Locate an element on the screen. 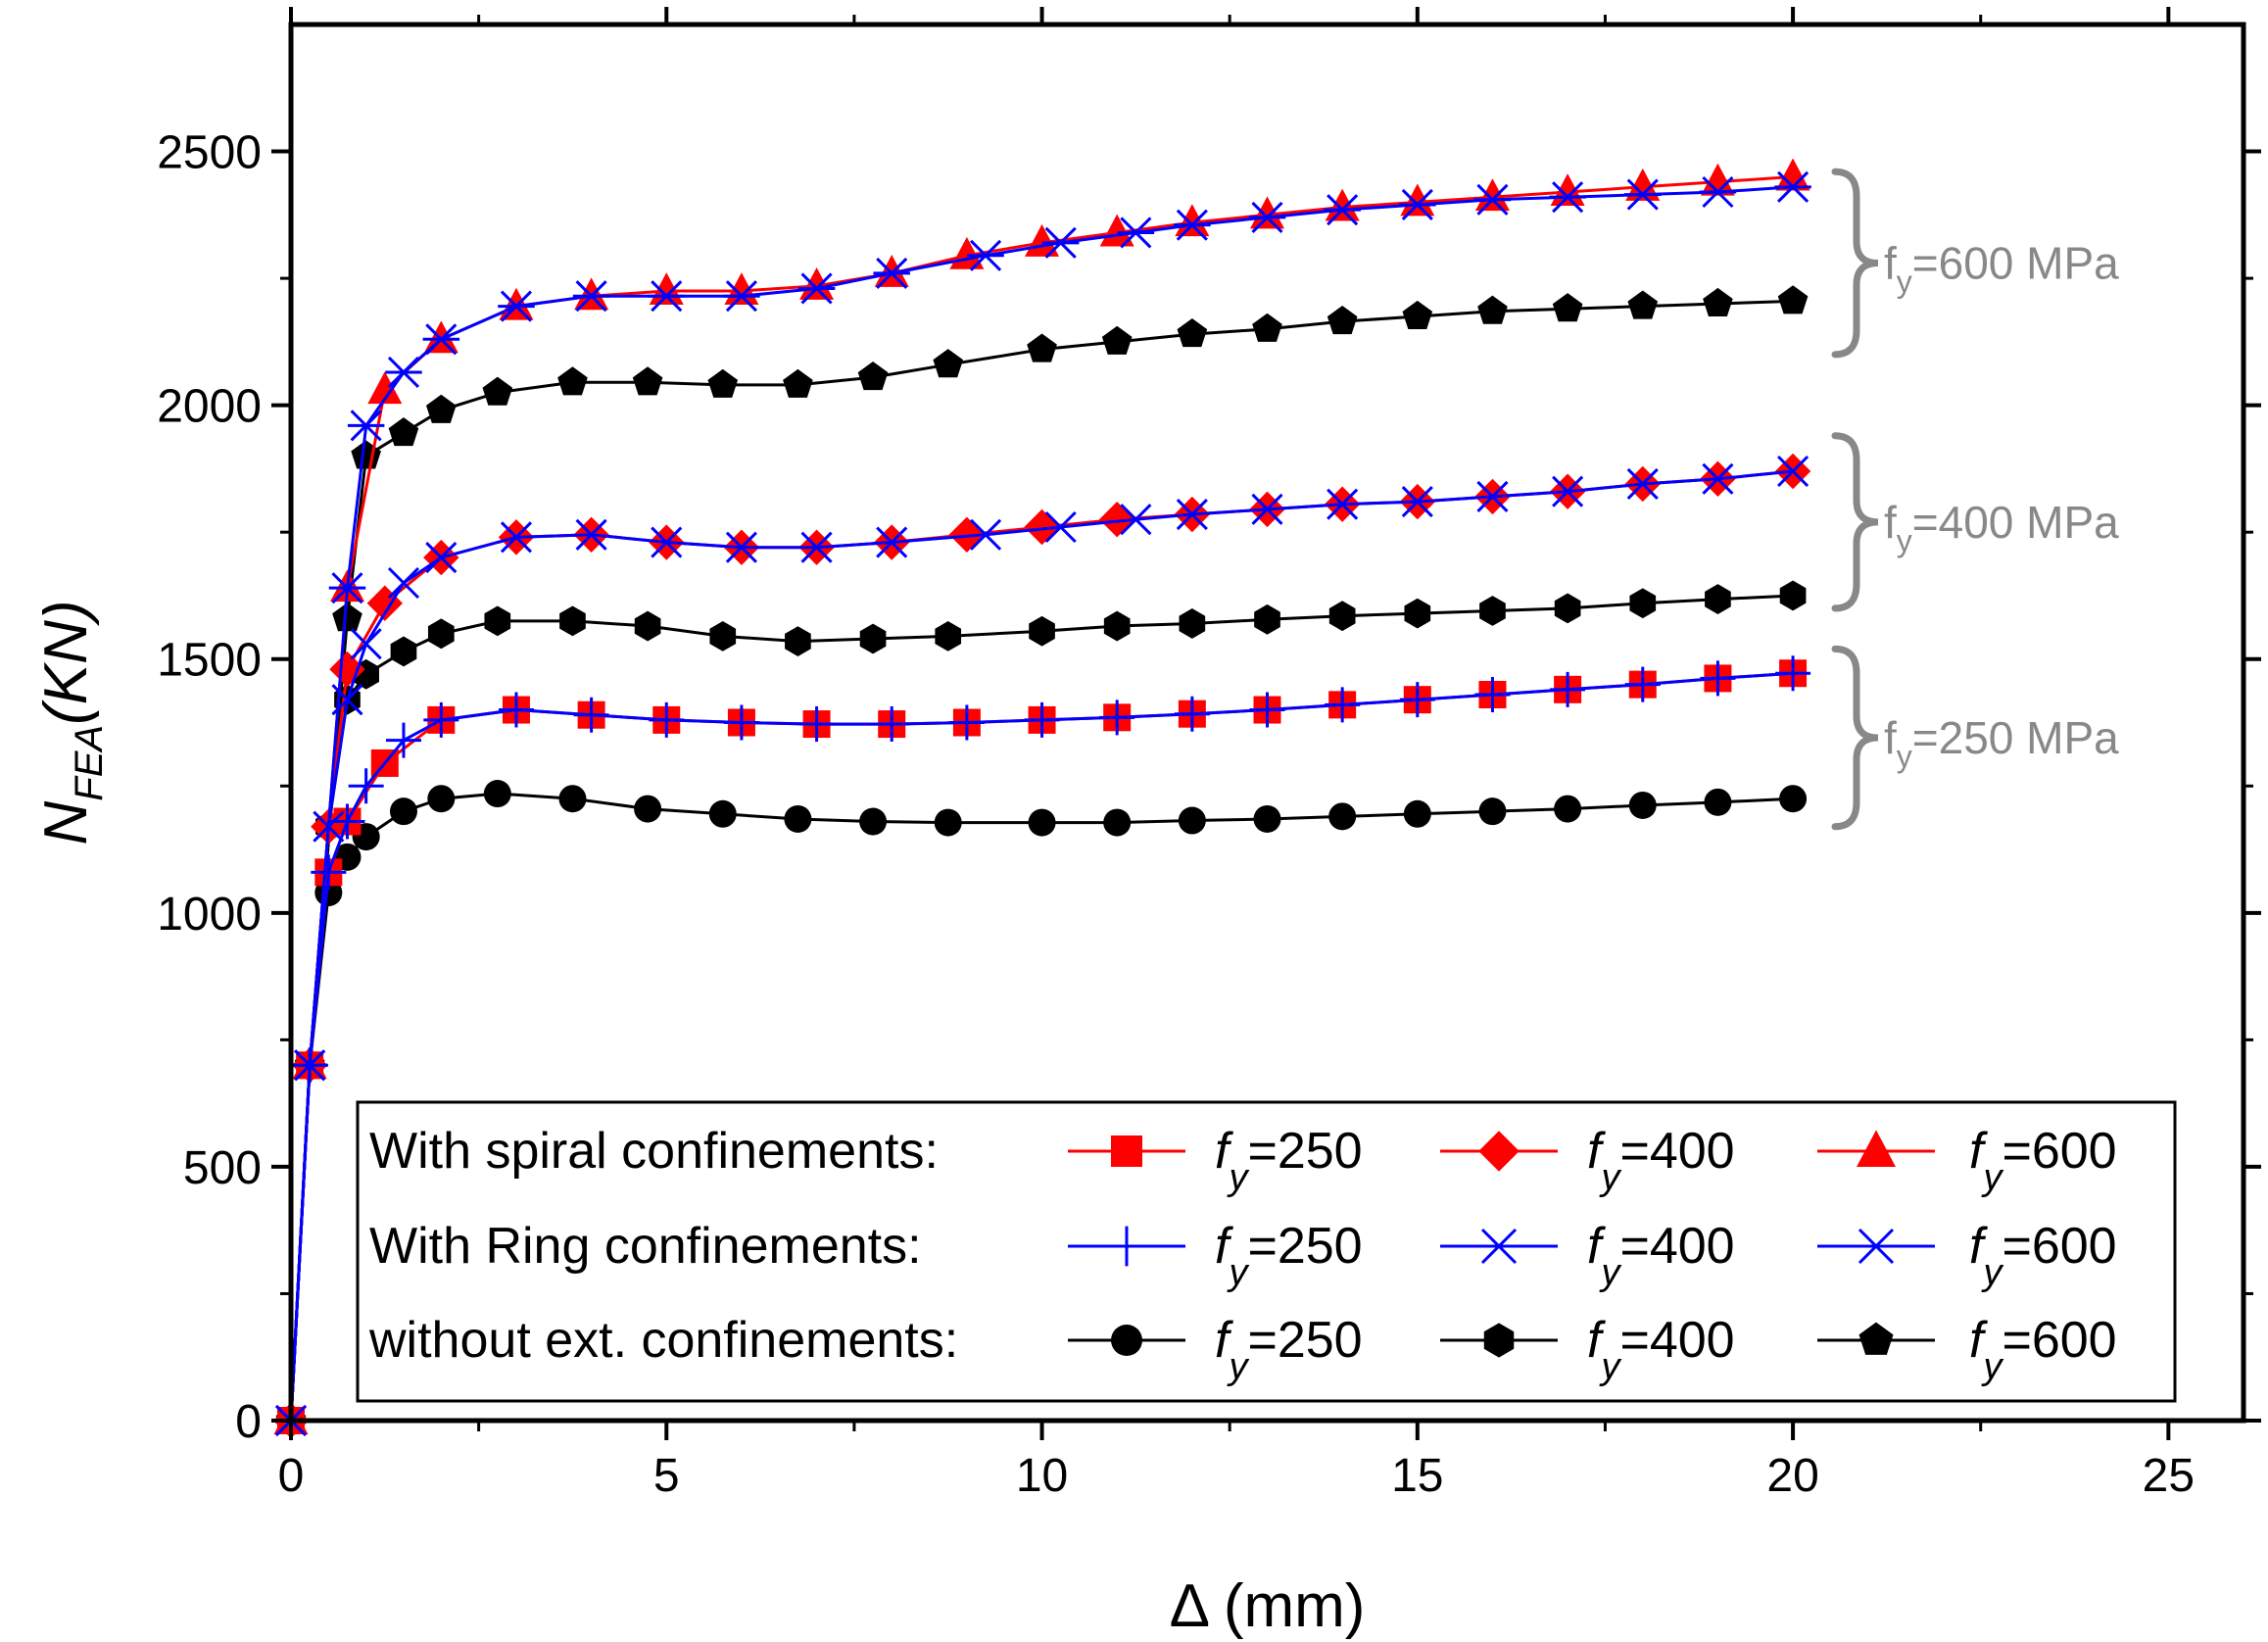 This screenshot has height=1642, width=2268. legend-group-label: With spiral confinements: is located at coordinates (654, 1151).